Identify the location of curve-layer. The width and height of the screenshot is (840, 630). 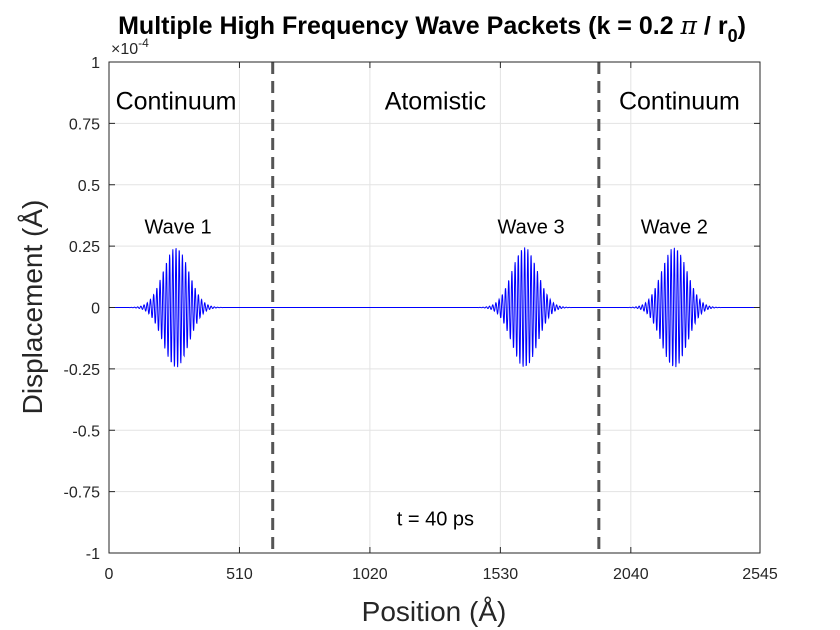
(434, 307).